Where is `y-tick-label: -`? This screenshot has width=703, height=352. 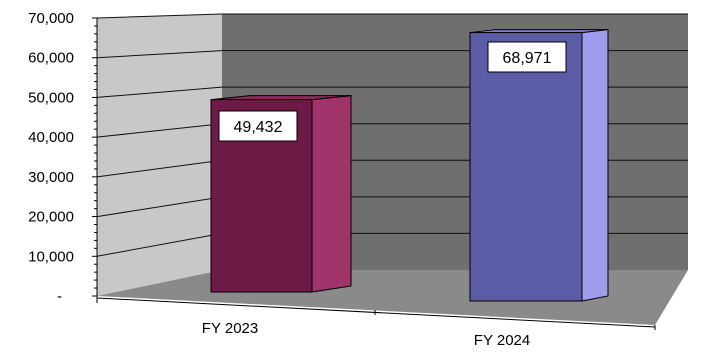 y-tick-label: - is located at coordinates (59, 296).